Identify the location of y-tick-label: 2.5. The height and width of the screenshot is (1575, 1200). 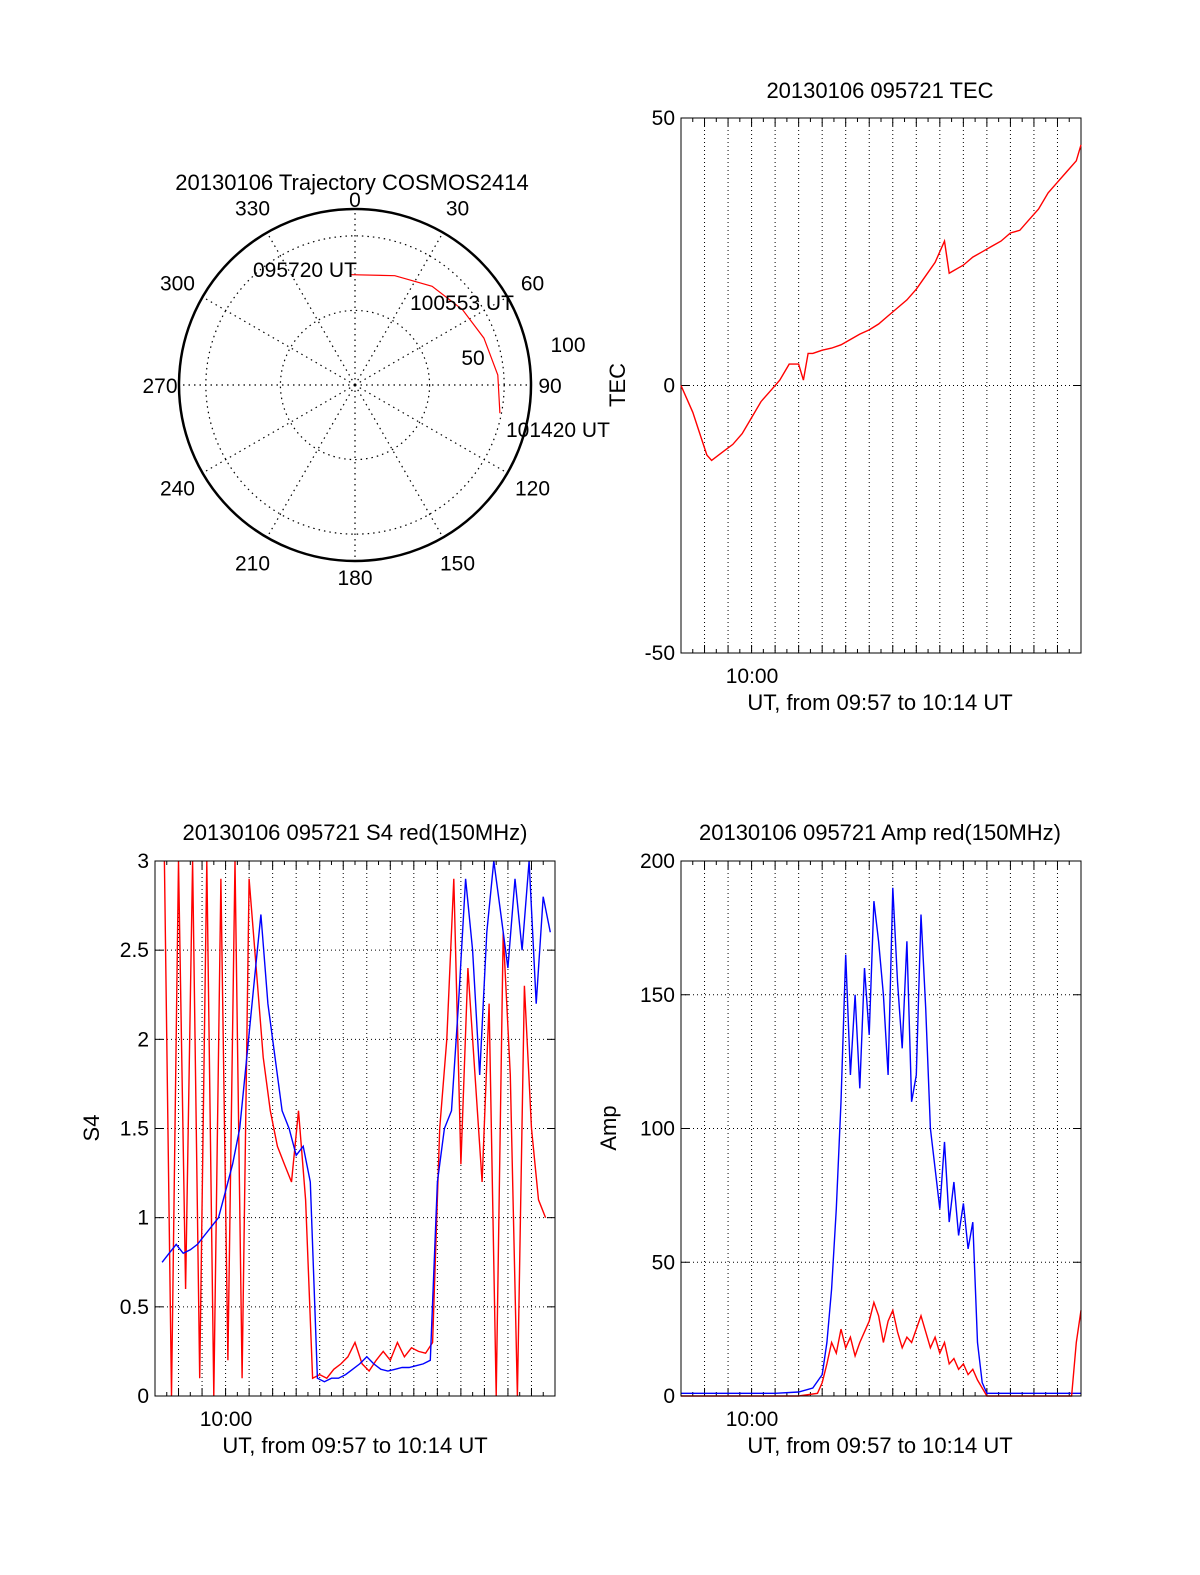
(134, 950).